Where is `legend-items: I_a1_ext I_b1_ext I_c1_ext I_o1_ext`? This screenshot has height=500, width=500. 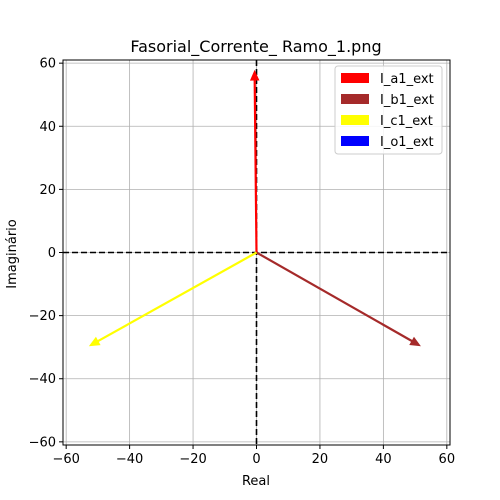
legend-items: I_a1_ext I_b1_ext I_c1_ext I_o1_ext is located at coordinates (387, 111).